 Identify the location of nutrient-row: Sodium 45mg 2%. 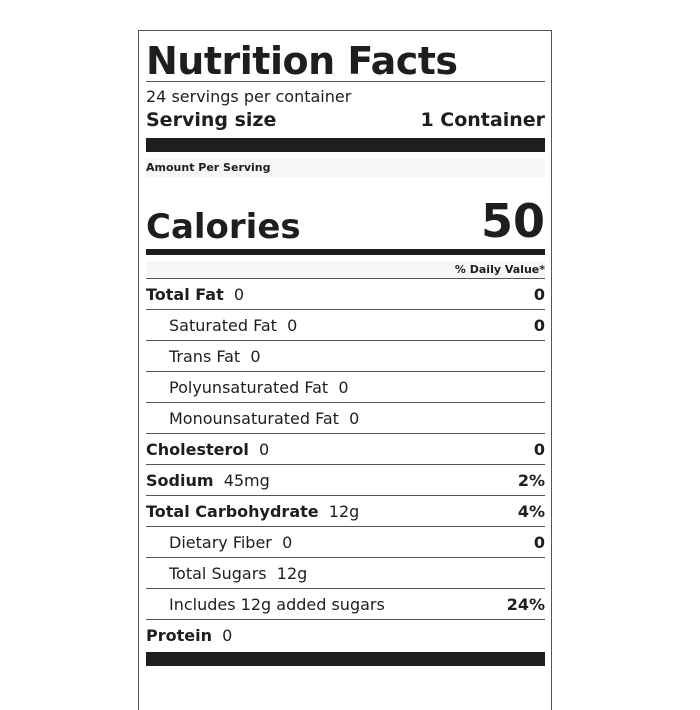
(345, 480).